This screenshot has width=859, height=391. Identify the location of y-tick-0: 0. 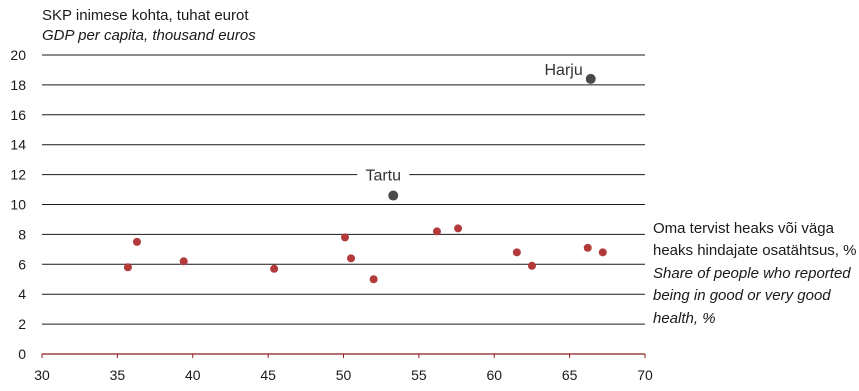
(22, 354).